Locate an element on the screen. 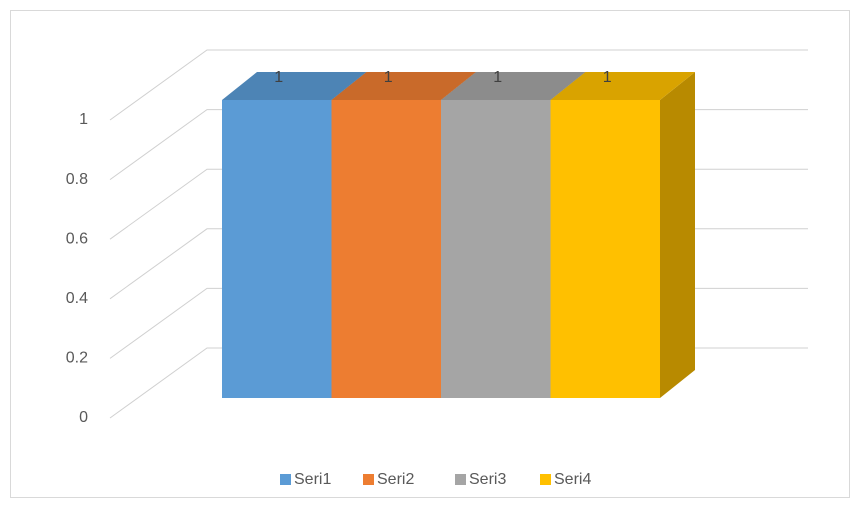 The image size is (860, 508). grid-line is located at coordinates (458, 85).